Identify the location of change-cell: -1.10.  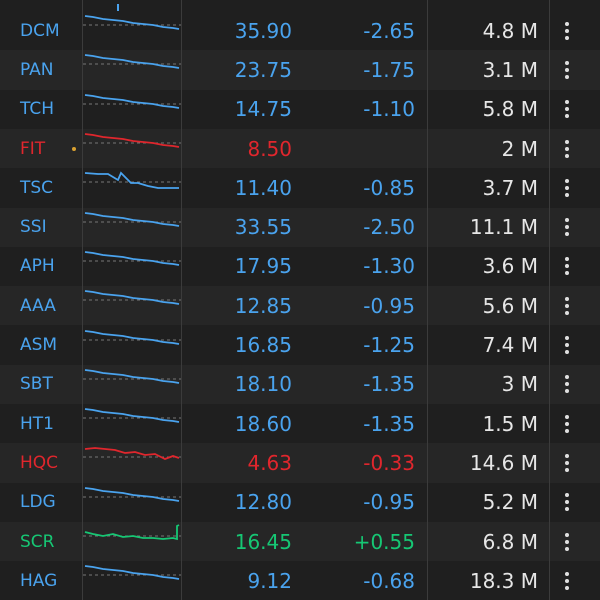
(389, 109).